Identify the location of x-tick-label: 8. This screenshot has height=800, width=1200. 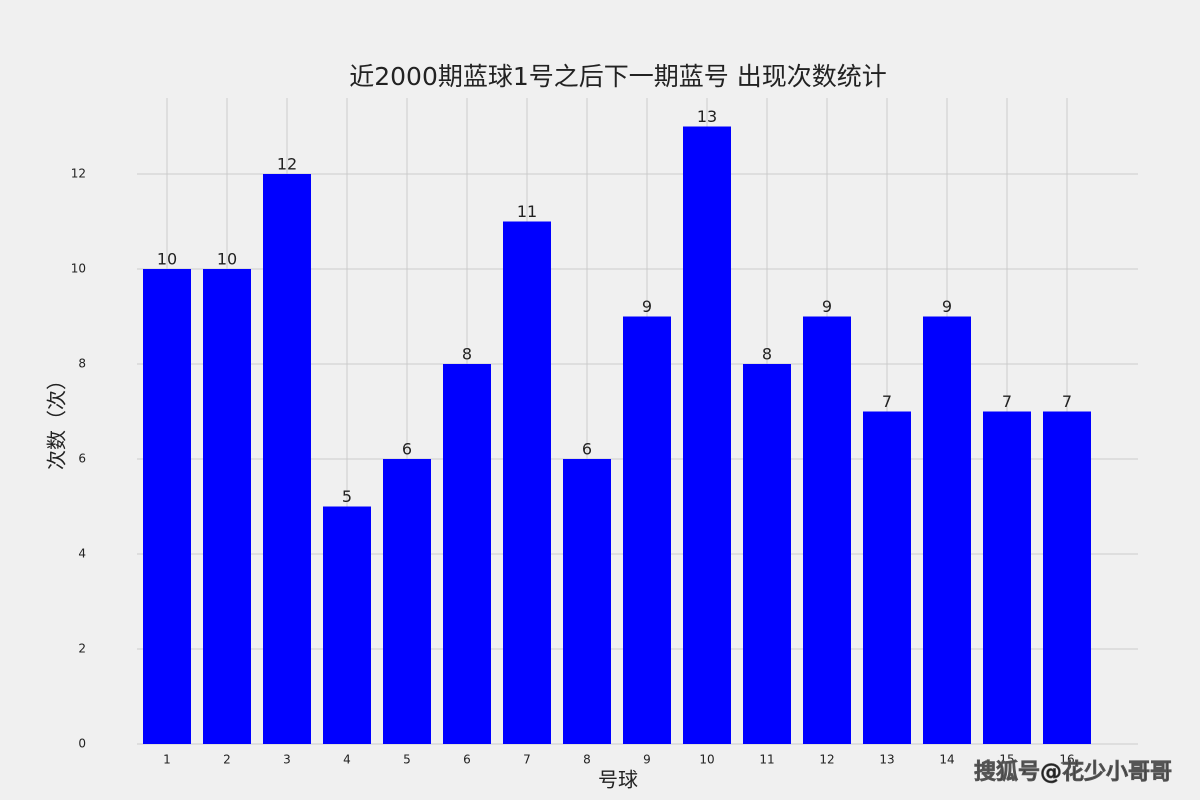
(587, 760).